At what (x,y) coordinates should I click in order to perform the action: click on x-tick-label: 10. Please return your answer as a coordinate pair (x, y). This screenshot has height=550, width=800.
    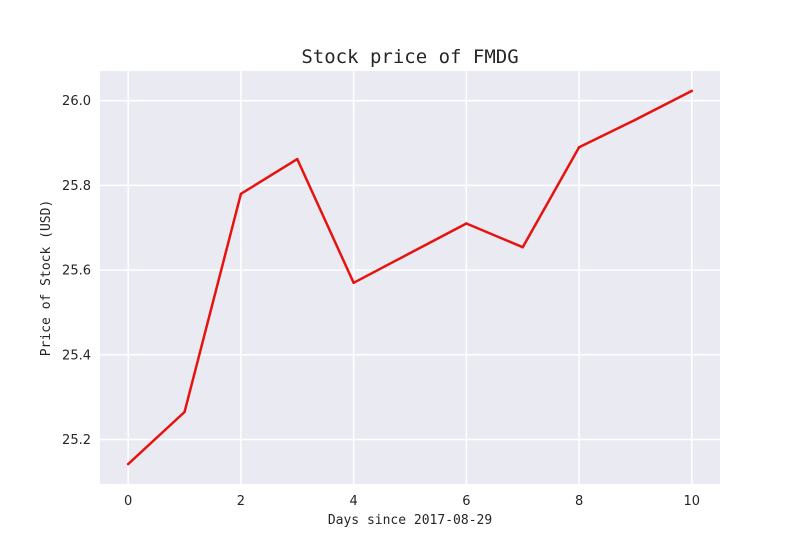
    Looking at the image, I should click on (692, 501).